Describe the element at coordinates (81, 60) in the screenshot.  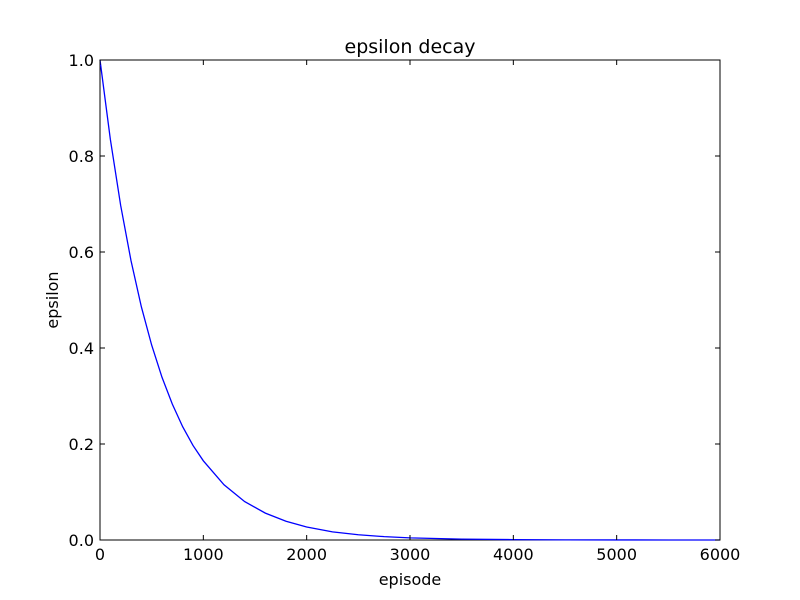
I see `y-tick-label: 1.0` at that location.